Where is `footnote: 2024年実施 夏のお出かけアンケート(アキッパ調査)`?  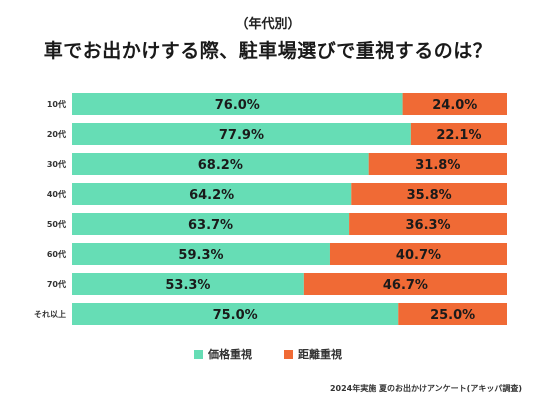
footnote: 2024年実施 夏のお出かけアンケート(アキッパ調査) is located at coordinates (425, 388).